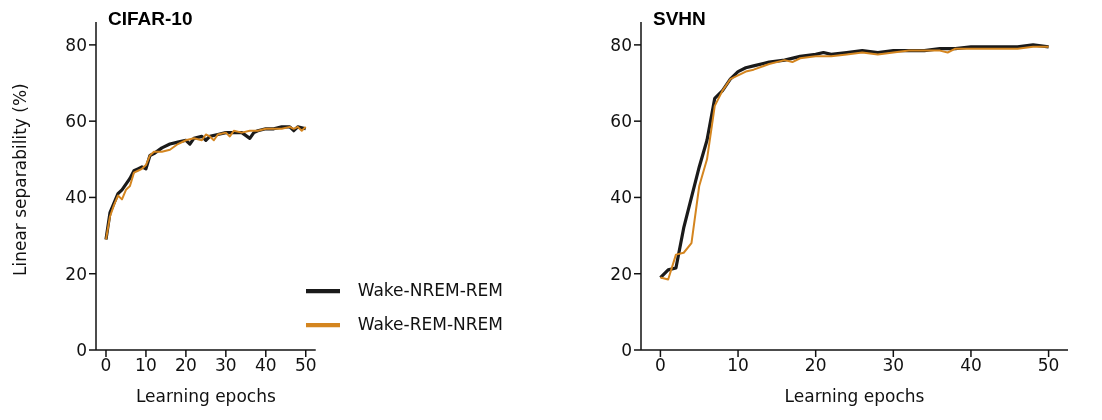 The height and width of the screenshot is (420, 1102). What do you see at coordinates (150, 19) in the screenshot?
I see `chart-title: CIFAR-10` at bounding box center [150, 19].